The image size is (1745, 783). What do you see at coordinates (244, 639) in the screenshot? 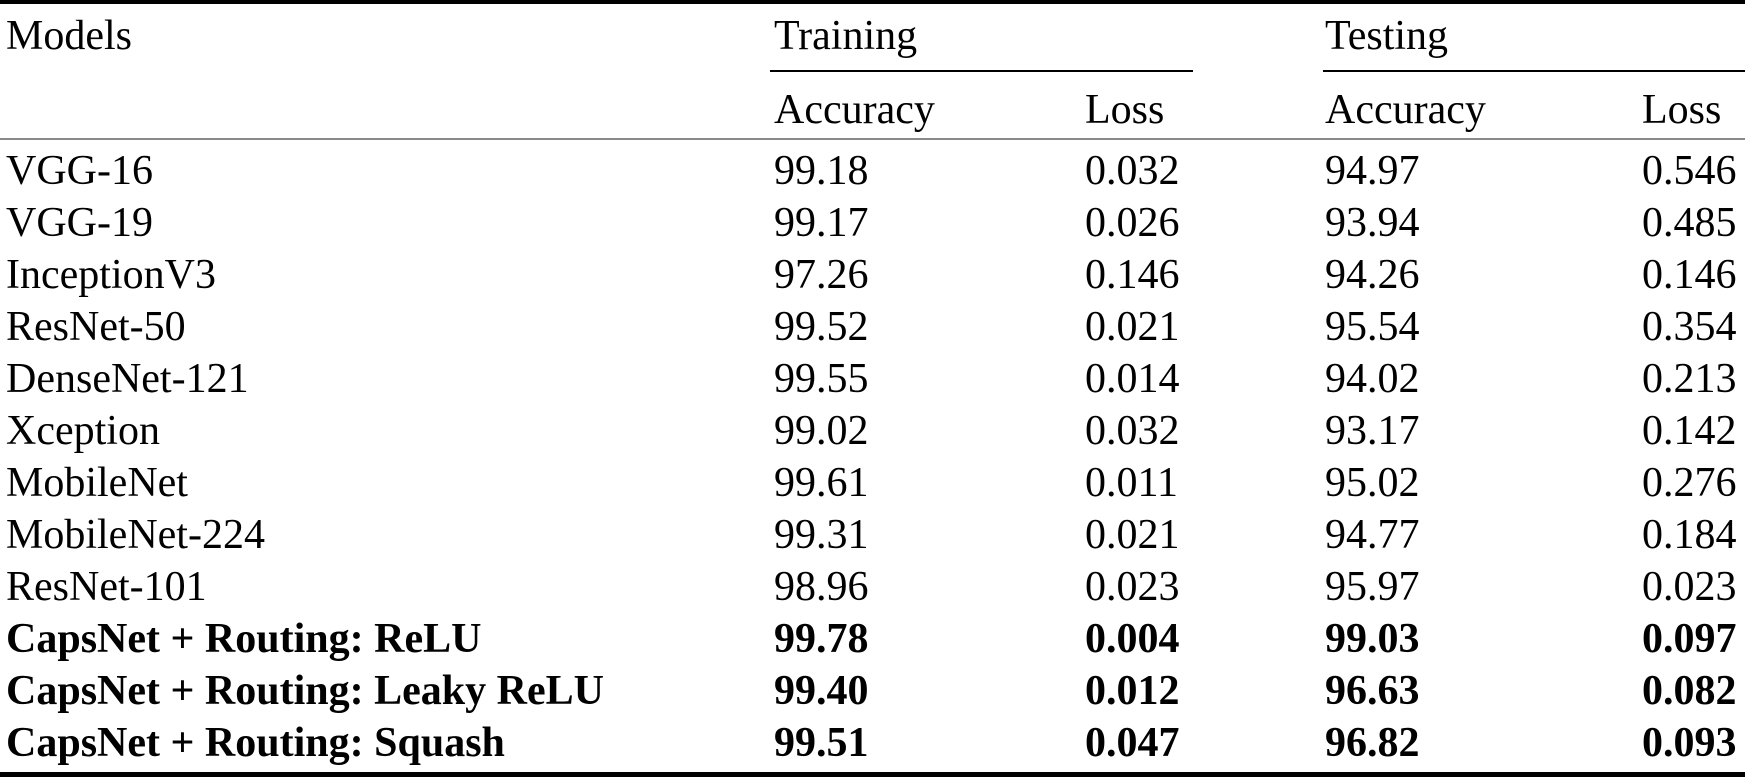
I see `model-name: CapsNet + Routing: ReLU` at bounding box center [244, 639].